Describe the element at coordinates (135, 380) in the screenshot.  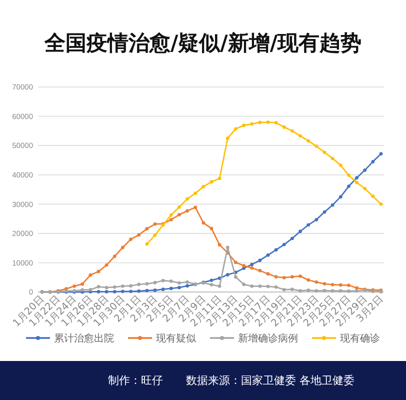
I see `text: 制作：旺仔` at that location.